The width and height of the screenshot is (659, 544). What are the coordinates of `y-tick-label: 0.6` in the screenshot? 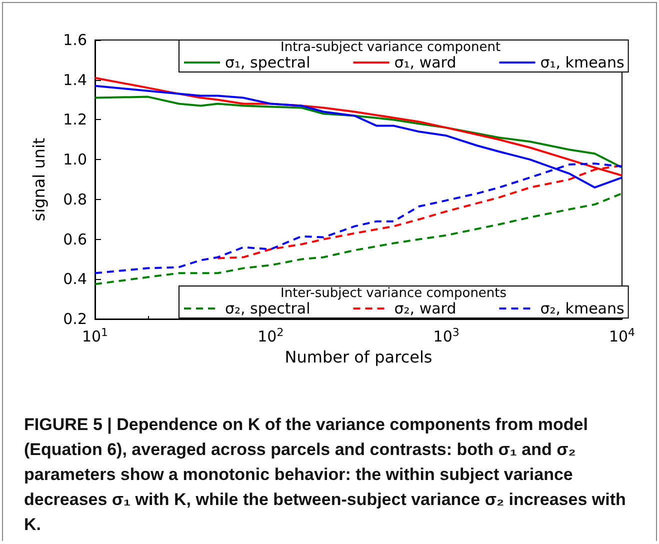 It's located at (75, 239).